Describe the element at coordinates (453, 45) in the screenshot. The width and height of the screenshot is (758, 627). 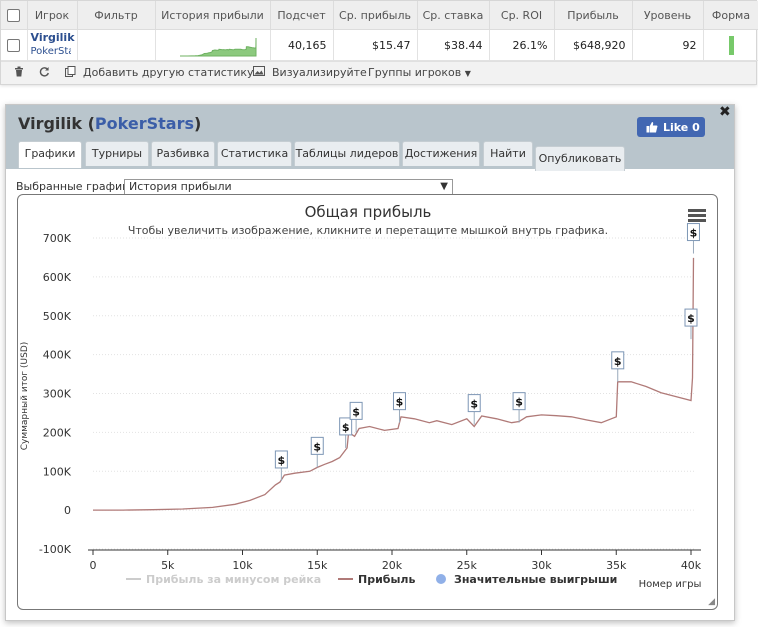
I see `avg-stake-cell: $38.44` at that location.